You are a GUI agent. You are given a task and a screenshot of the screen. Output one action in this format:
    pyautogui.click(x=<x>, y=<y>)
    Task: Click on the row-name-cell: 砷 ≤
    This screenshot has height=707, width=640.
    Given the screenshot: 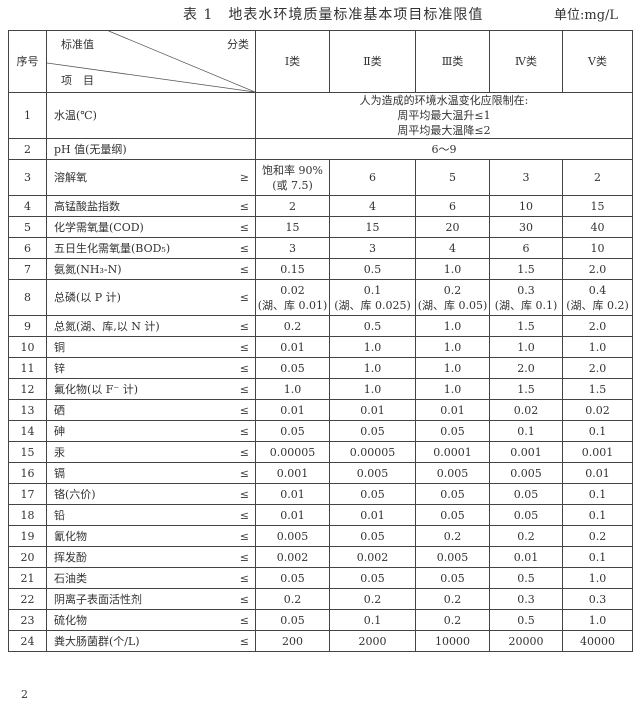 What is the action you would take?
    pyautogui.click(x=151, y=431)
    